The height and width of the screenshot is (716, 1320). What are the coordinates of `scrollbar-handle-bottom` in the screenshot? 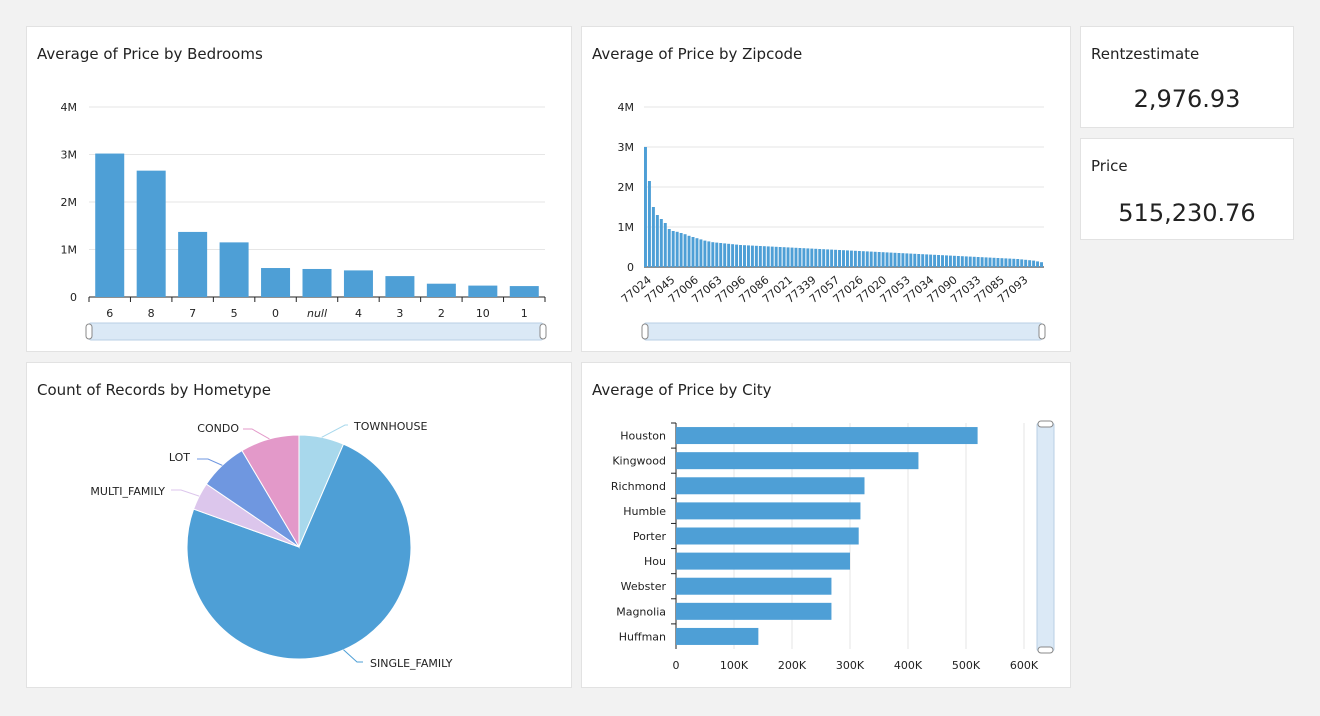 It's located at (1045, 650).